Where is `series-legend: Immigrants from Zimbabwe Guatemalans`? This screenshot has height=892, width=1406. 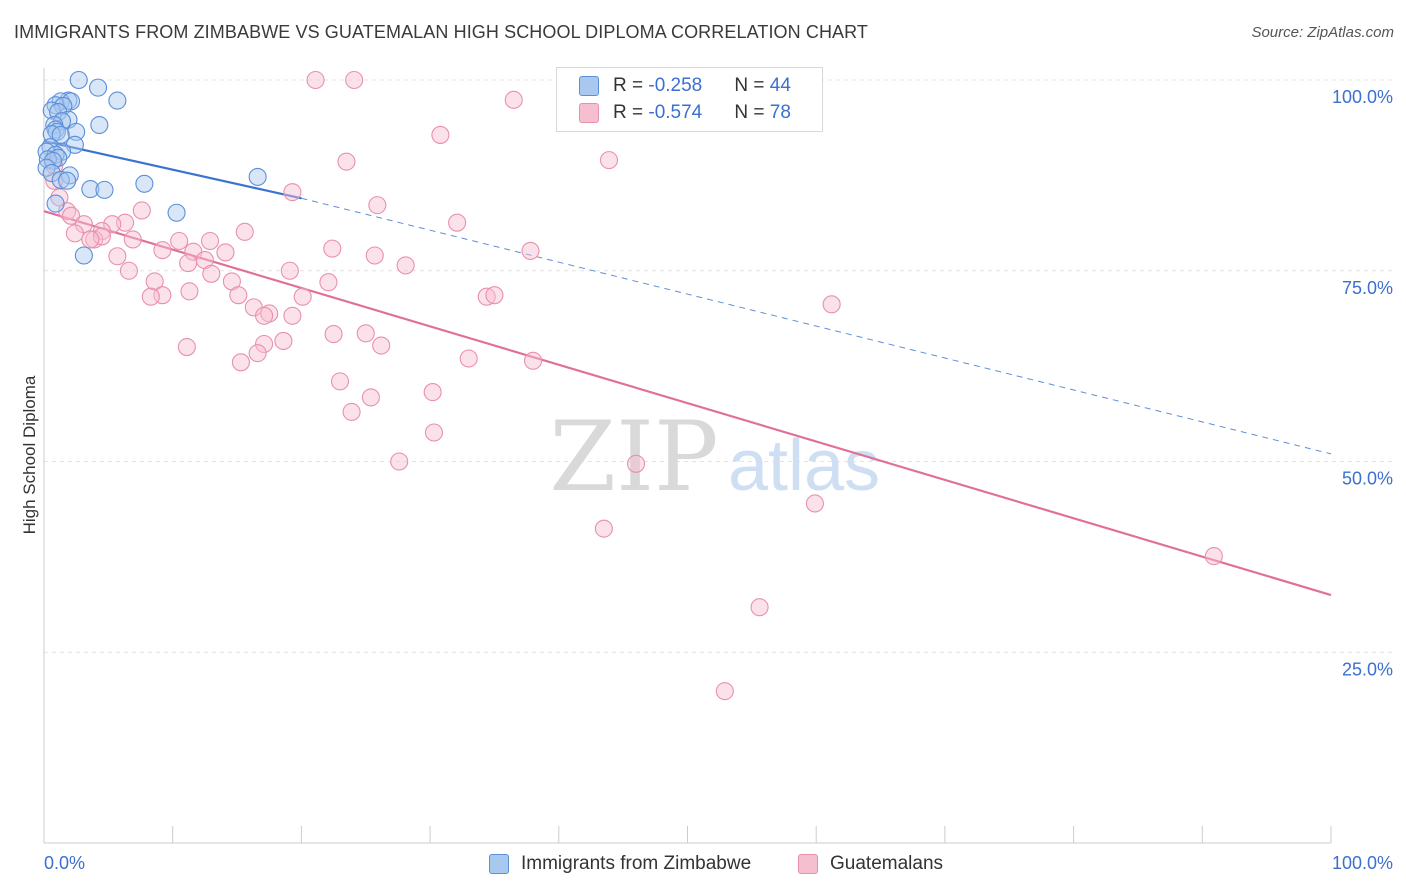 series-legend: Immigrants from Zimbabwe Guatemalans is located at coordinates (703, 865).